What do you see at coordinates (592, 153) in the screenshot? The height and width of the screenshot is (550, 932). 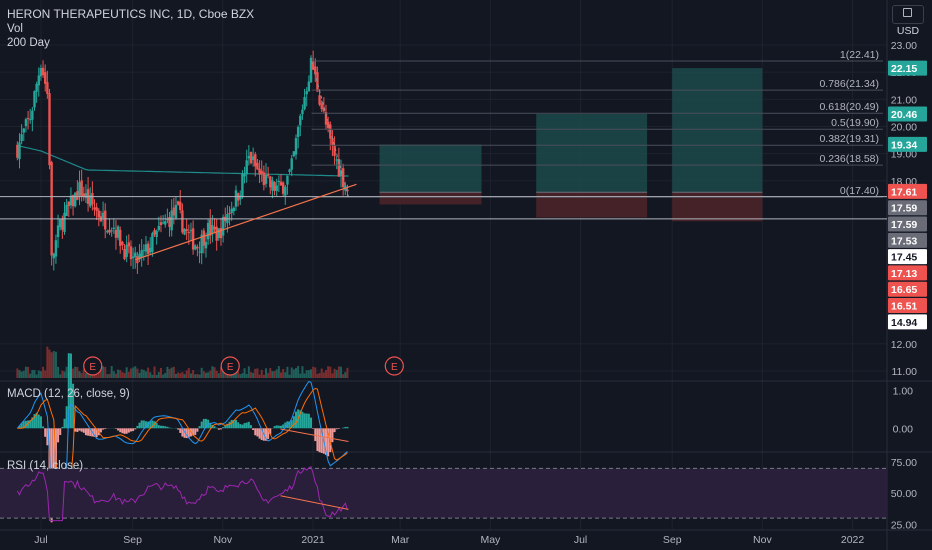 I see `profit-zone` at bounding box center [592, 153].